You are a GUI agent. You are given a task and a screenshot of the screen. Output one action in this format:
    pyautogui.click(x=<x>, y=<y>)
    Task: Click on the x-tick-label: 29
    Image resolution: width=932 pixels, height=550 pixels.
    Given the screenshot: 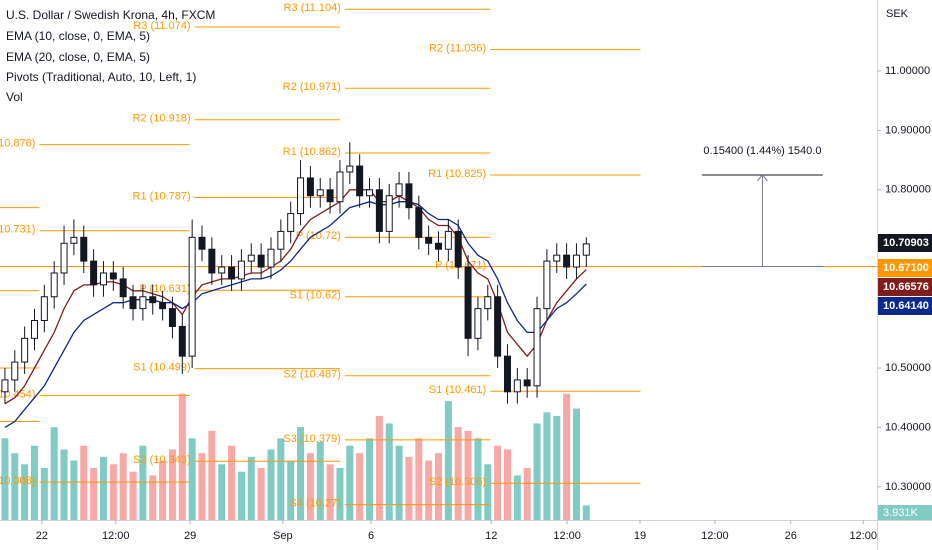 What is the action you would take?
    pyautogui.click(x=190, y=536)
    